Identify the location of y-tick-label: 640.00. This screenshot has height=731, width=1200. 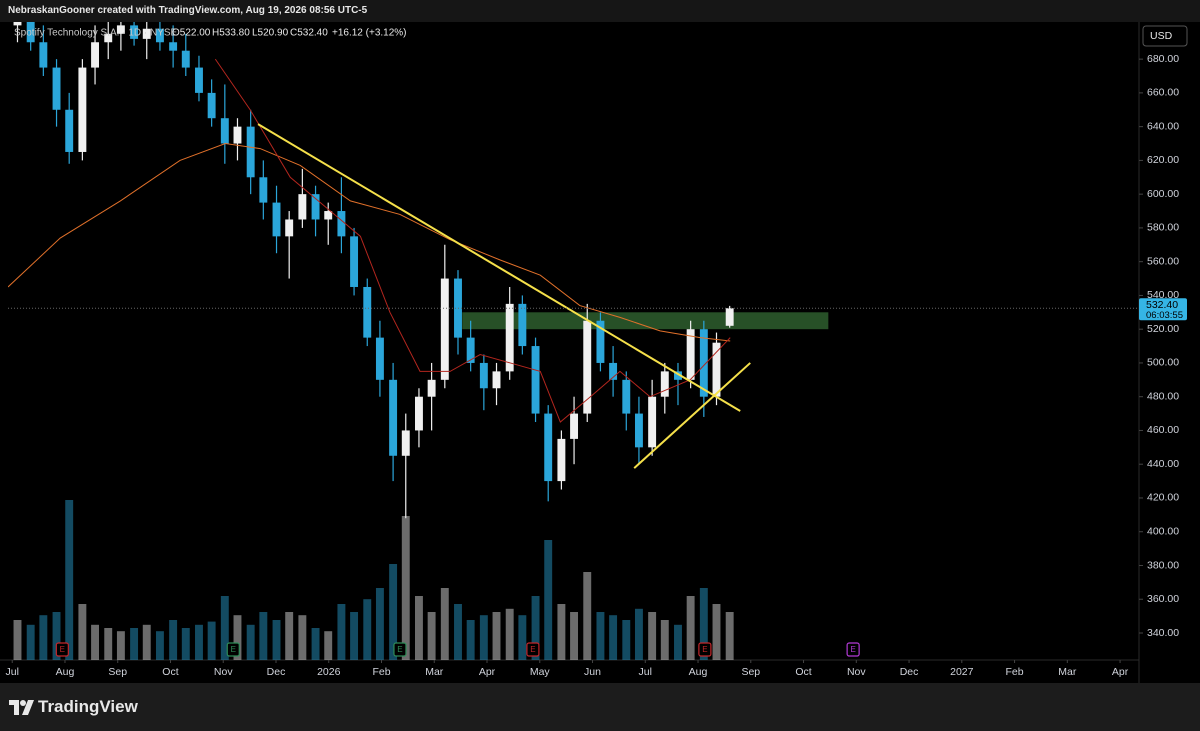
(1163, 126).